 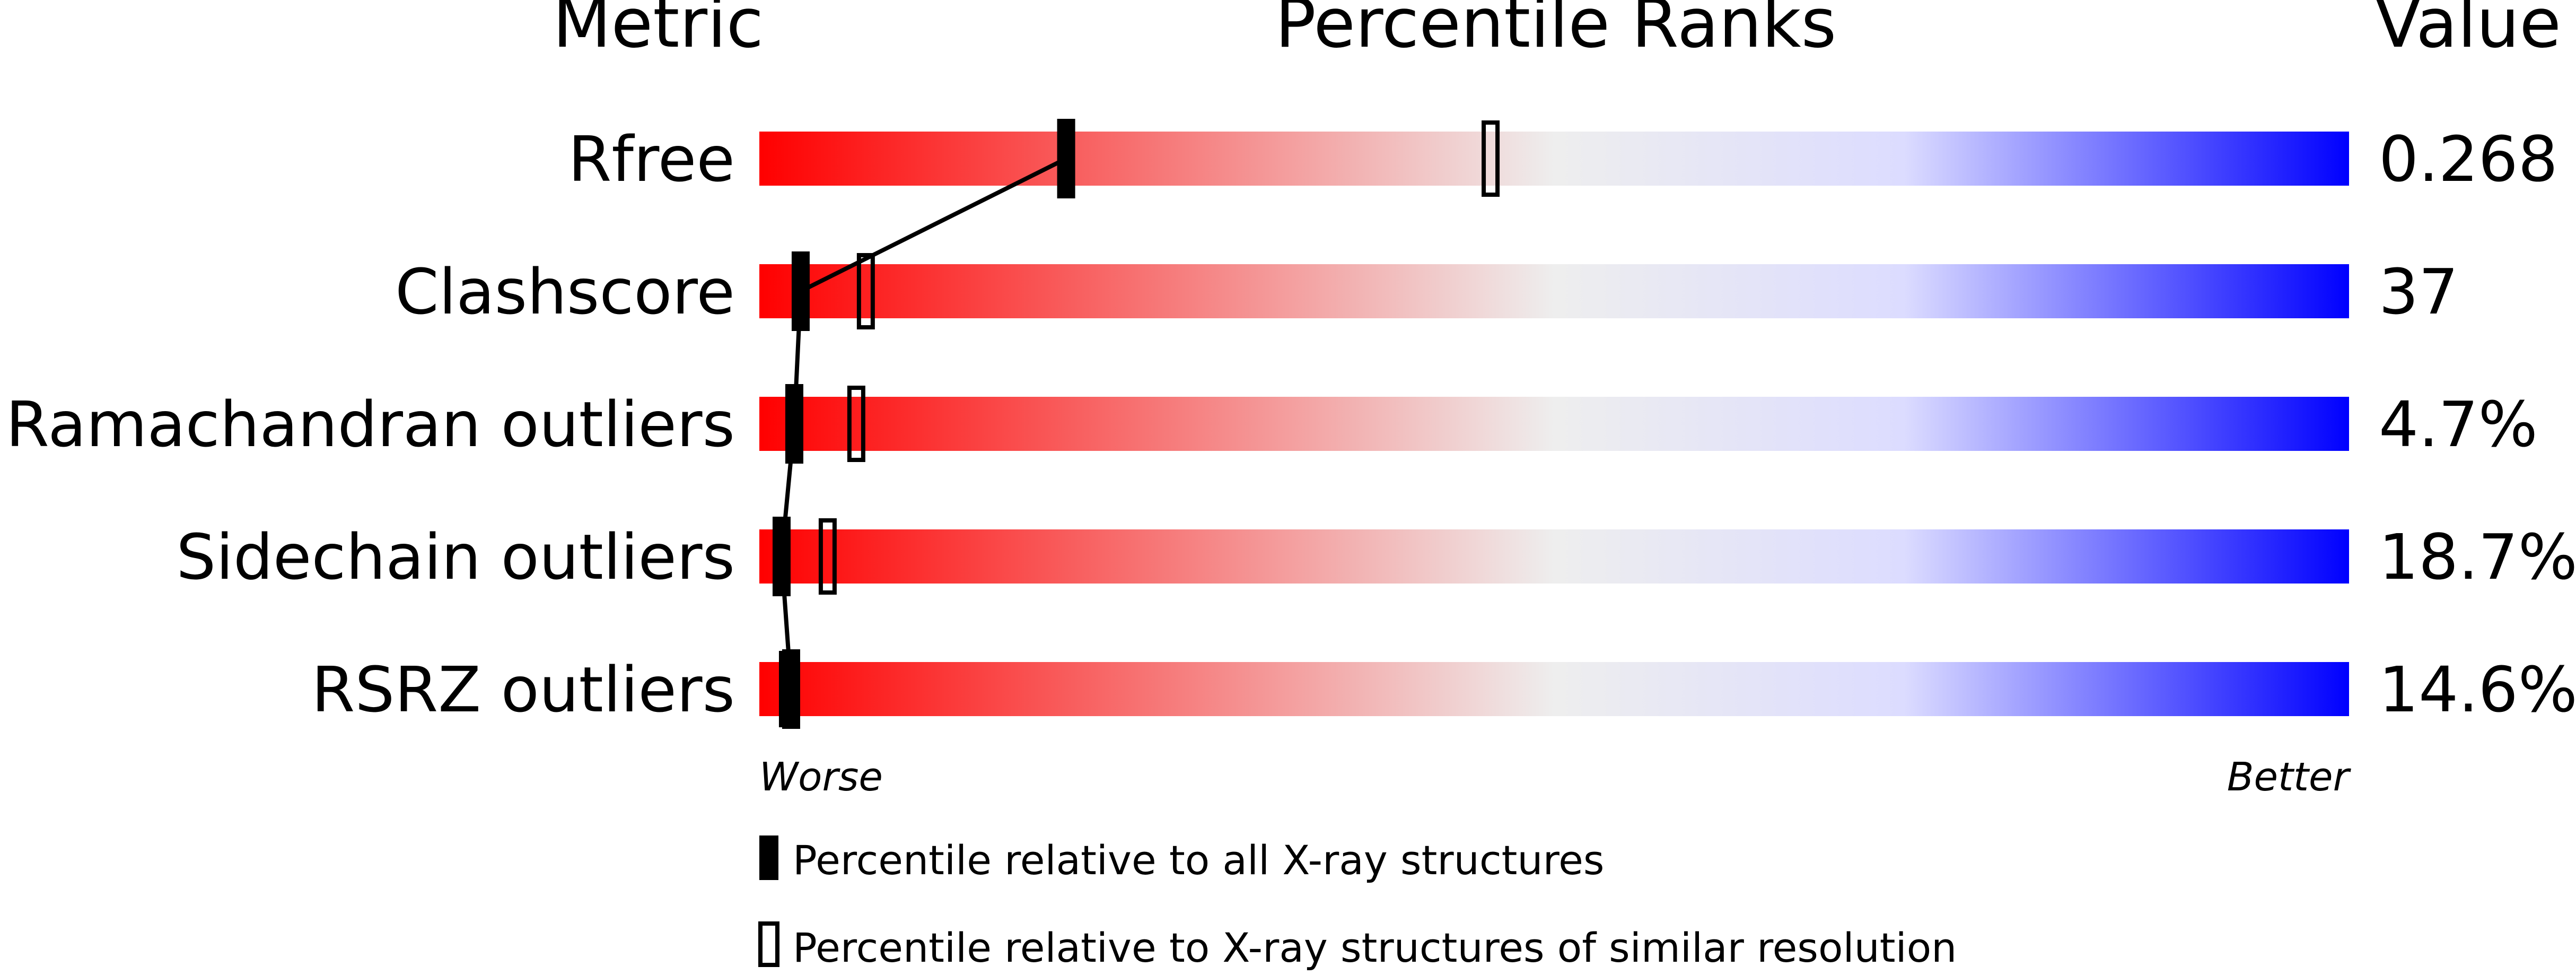 I want to click on chart-title: Percentile Ranks, so click(x=1556, y=31).